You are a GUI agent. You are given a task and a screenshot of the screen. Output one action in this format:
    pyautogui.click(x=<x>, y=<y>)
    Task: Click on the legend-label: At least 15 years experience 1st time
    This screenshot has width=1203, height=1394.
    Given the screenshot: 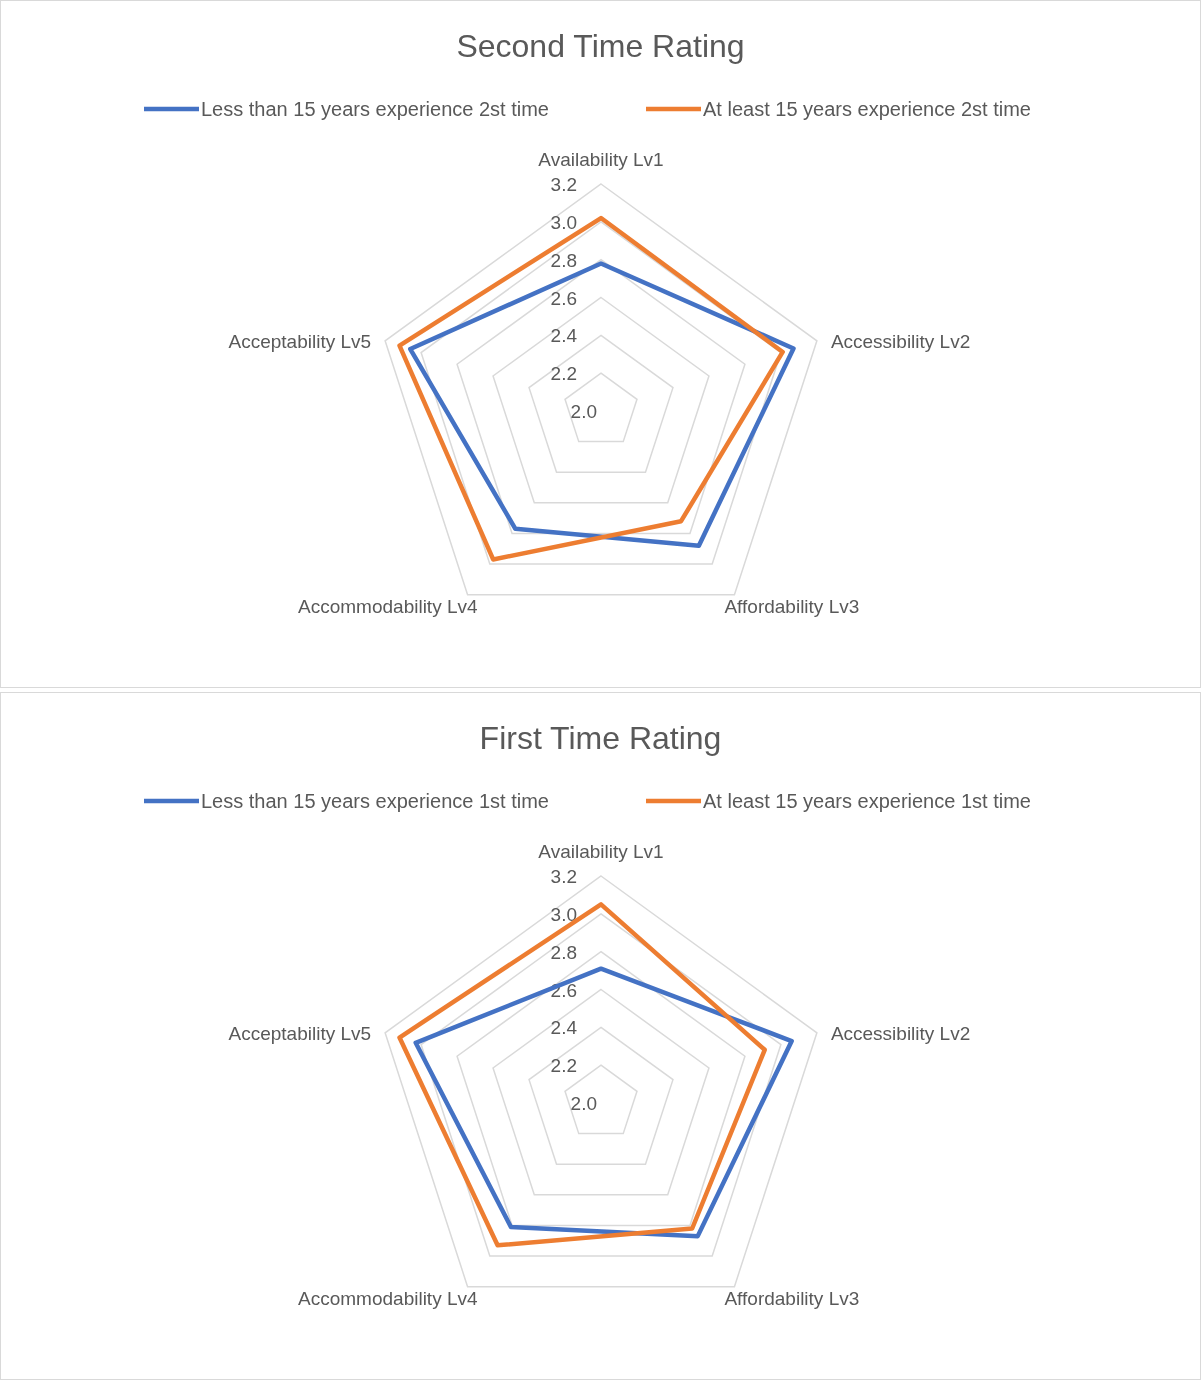 What is the action you would take?
    pyautogui.click(x=867, y=801)
    